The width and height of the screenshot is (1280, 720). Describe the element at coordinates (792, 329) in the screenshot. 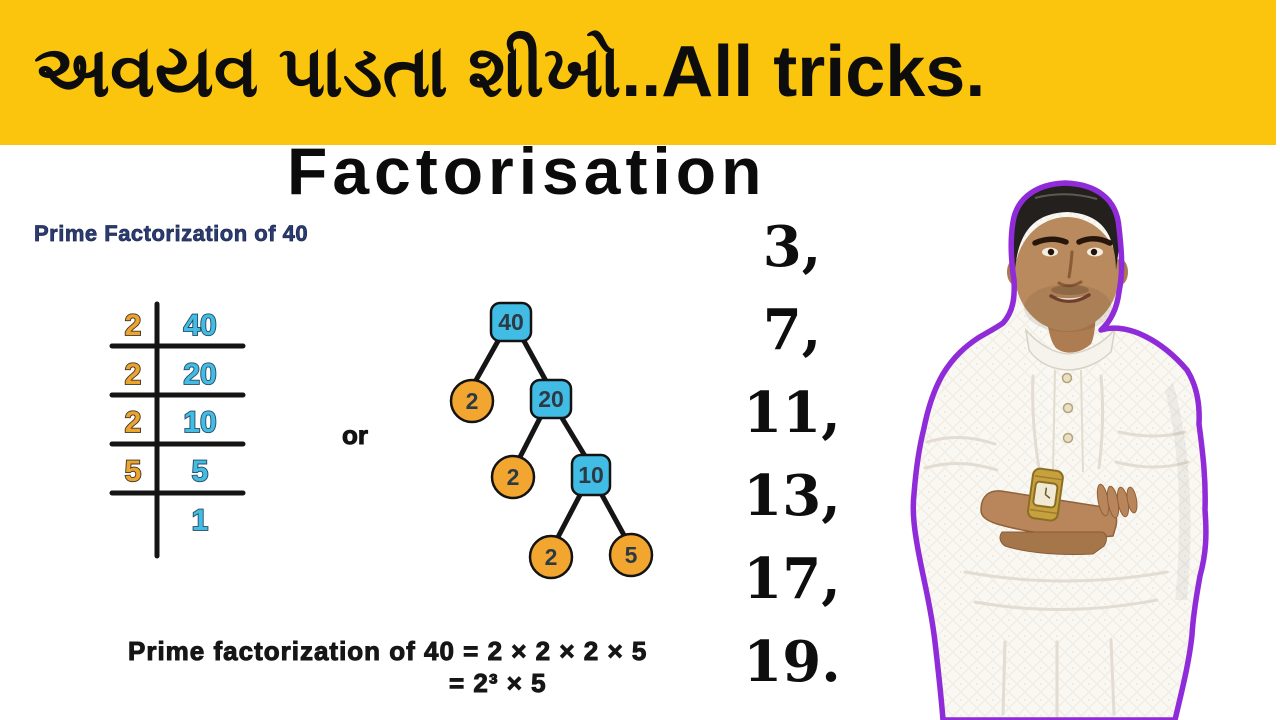

I see `prime-item: 7,` at that location.